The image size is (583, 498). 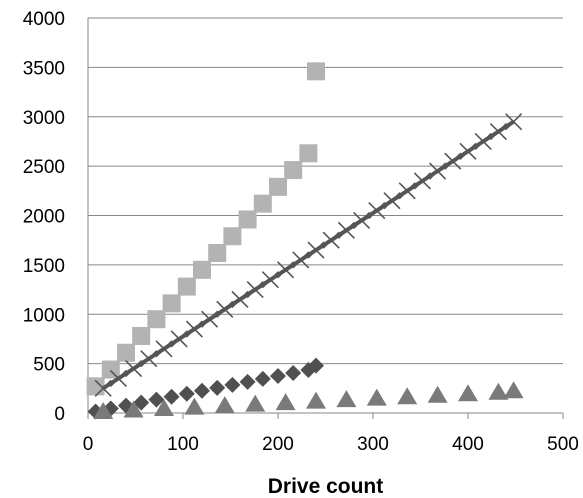 I want to click on x-tick-label: 100, so click(x=183, y=444).